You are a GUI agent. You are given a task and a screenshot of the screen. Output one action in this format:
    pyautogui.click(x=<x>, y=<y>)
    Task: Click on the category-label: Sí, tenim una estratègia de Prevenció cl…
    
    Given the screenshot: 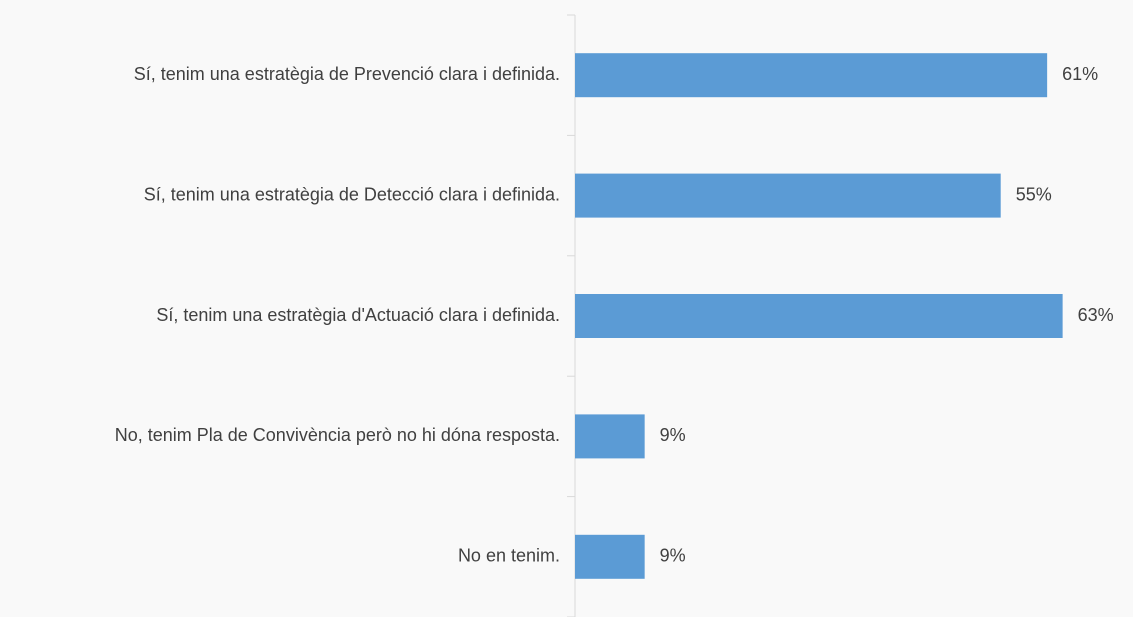 What is the action you would take?
    pyautogui.click(x=347, y=74)
    